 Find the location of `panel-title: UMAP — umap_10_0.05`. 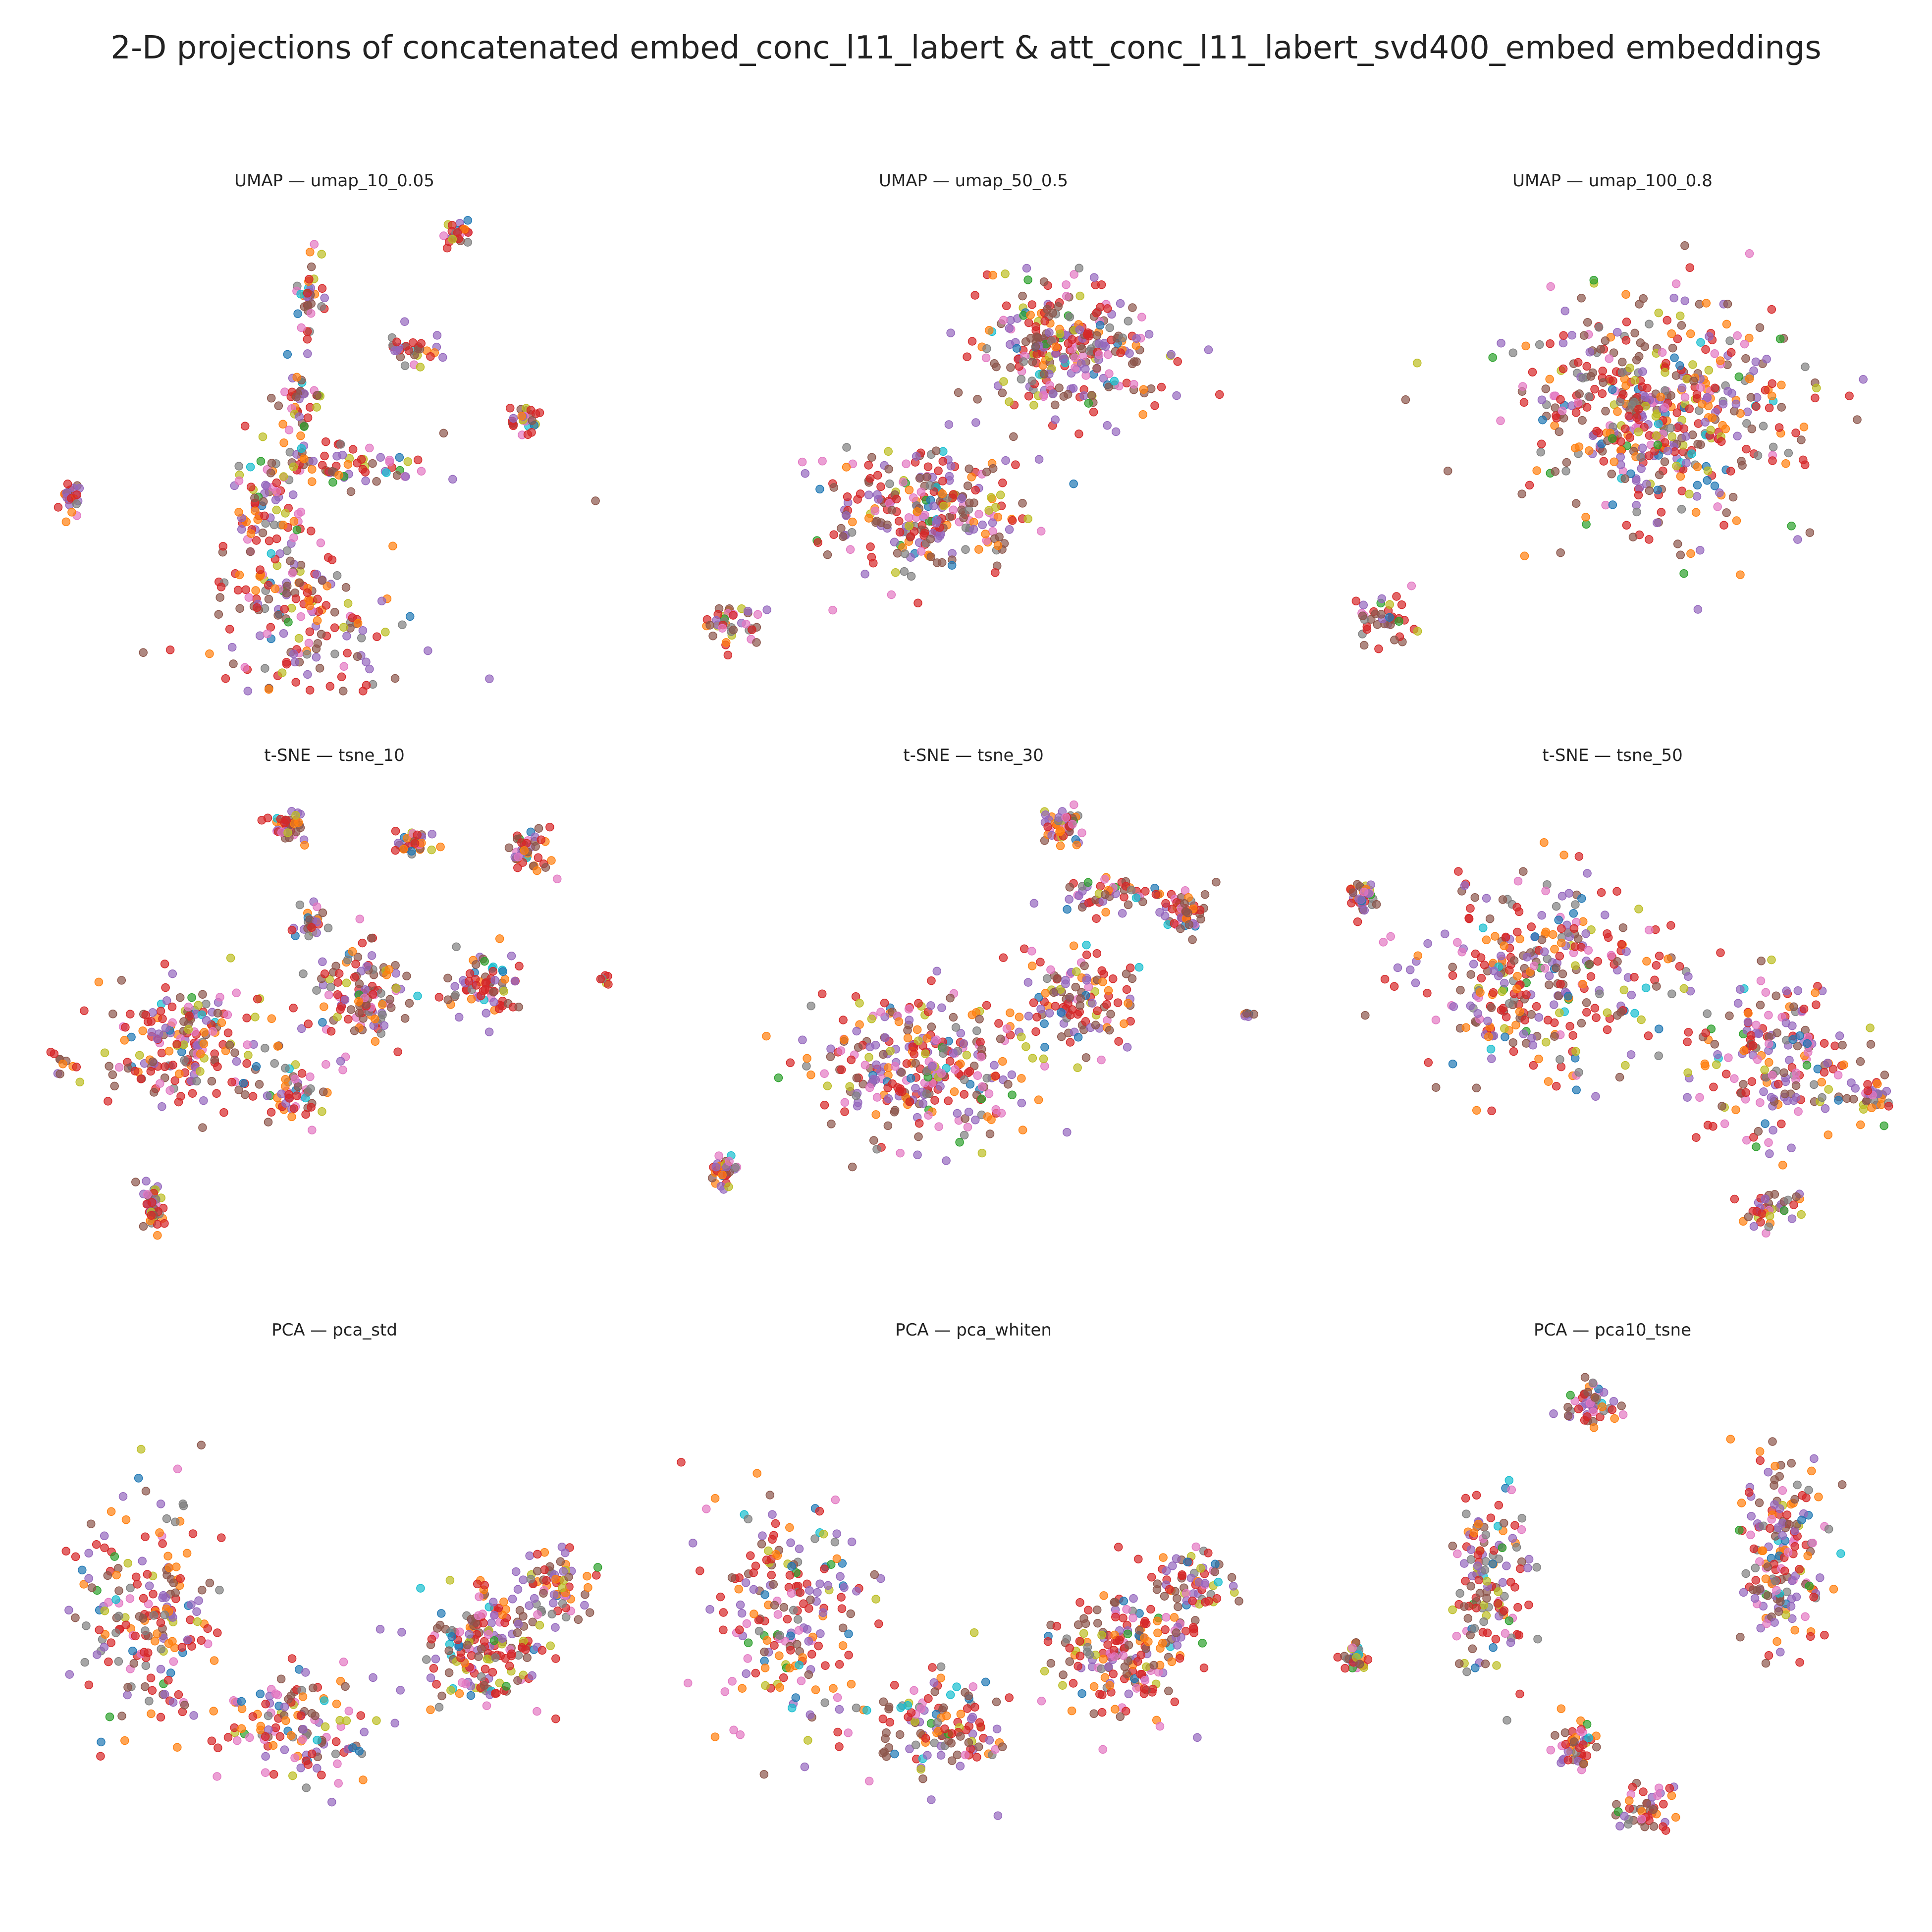

panel-title: UMAP — umap_10_0.05 is located at coordinates (334, 181).